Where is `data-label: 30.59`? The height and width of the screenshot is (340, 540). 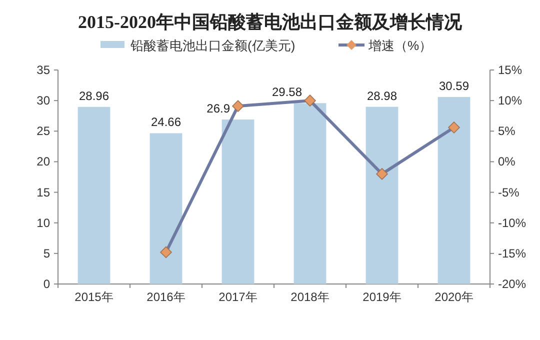 data-label: 30.59 is located at coordinates (454, 85).